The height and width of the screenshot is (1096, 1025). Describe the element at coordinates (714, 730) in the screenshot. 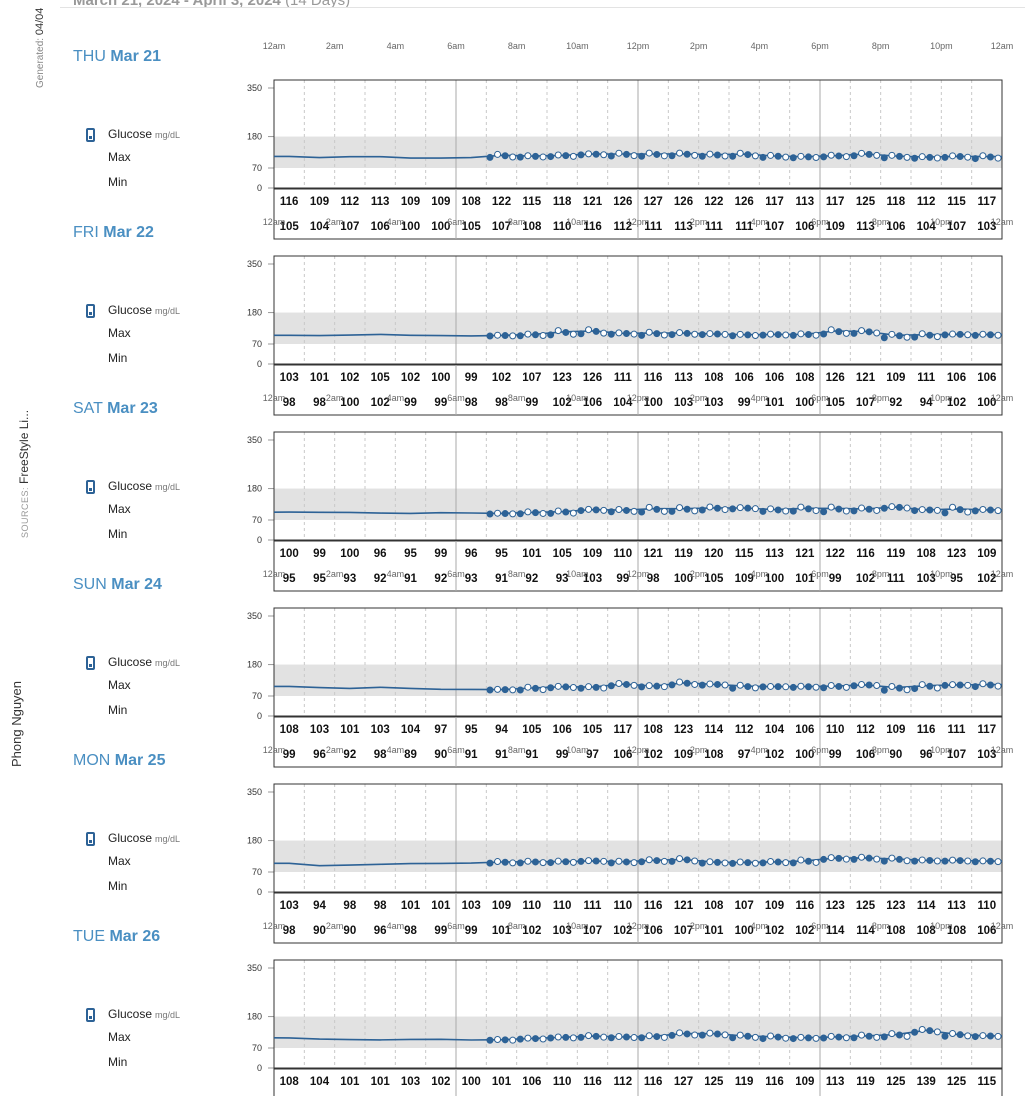

I see `max-value: 114` at that location.